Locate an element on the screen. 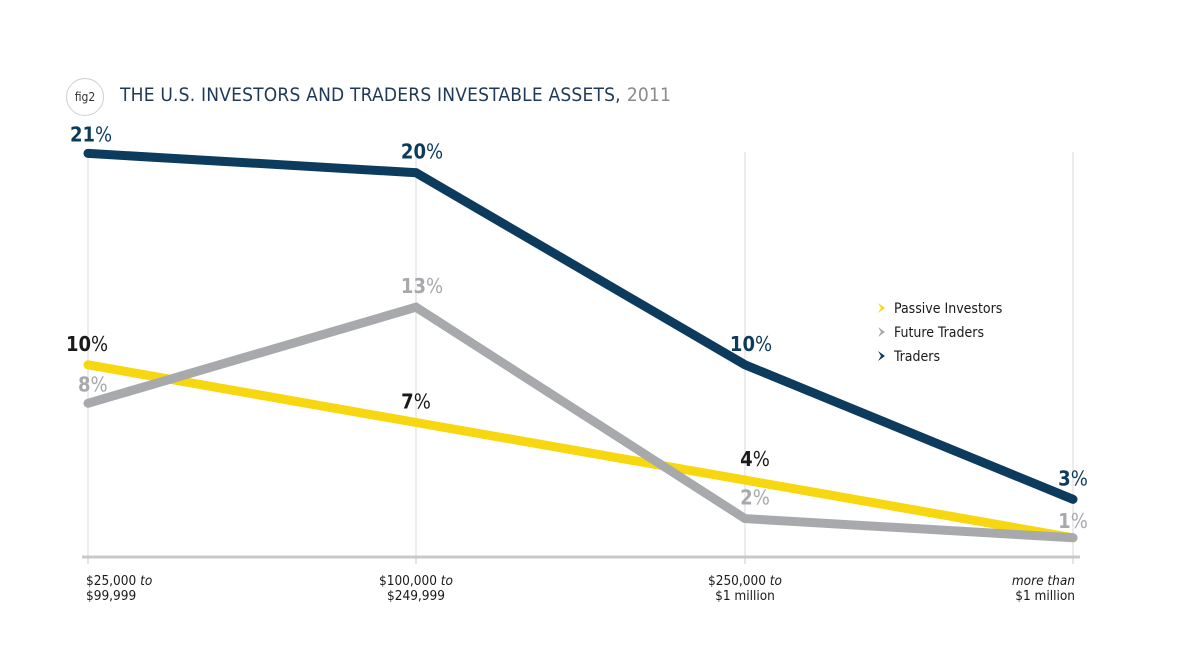 The width and height of the screenshot is (1200, 660). data-label-future-traders-2: 2% is located at coordinates (755, 498).